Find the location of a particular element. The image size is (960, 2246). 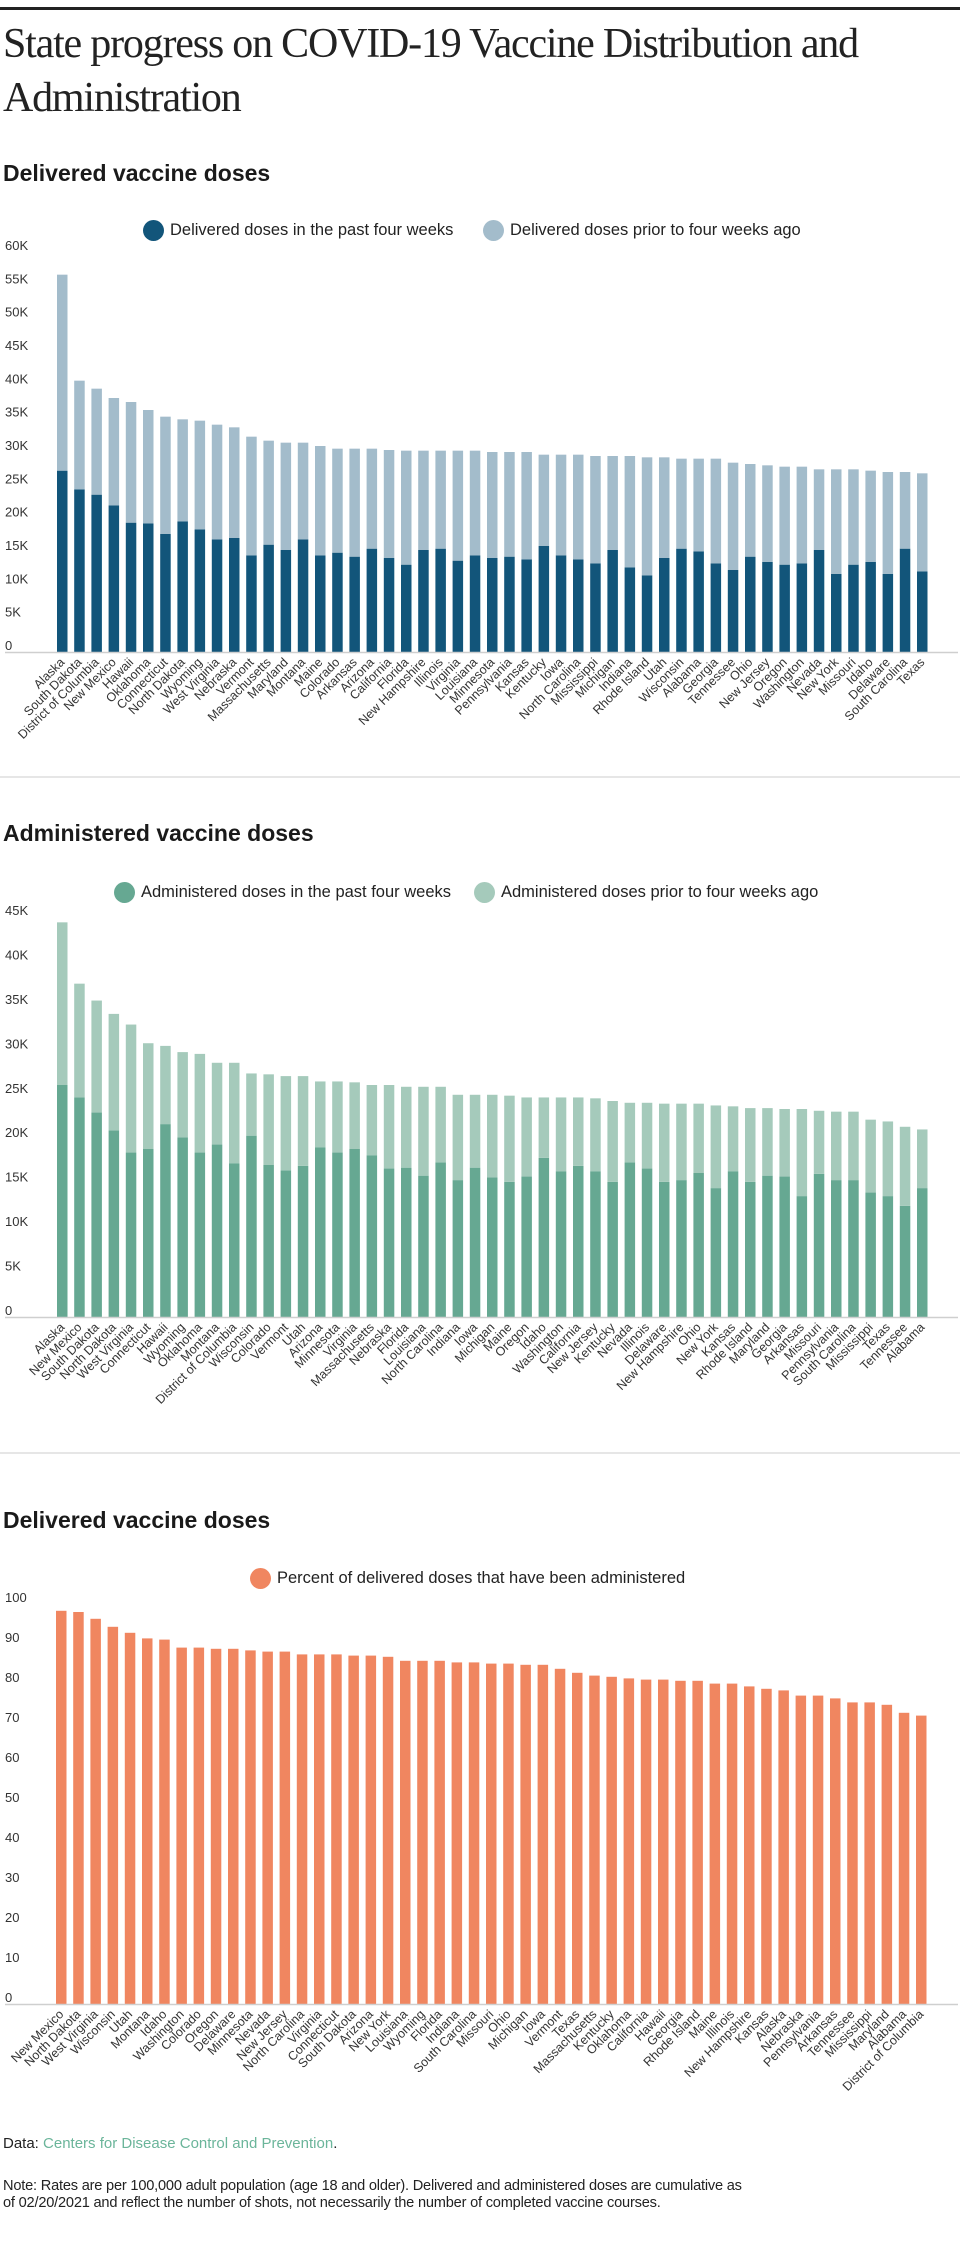

section-divider is located at coordinates (480, 777).